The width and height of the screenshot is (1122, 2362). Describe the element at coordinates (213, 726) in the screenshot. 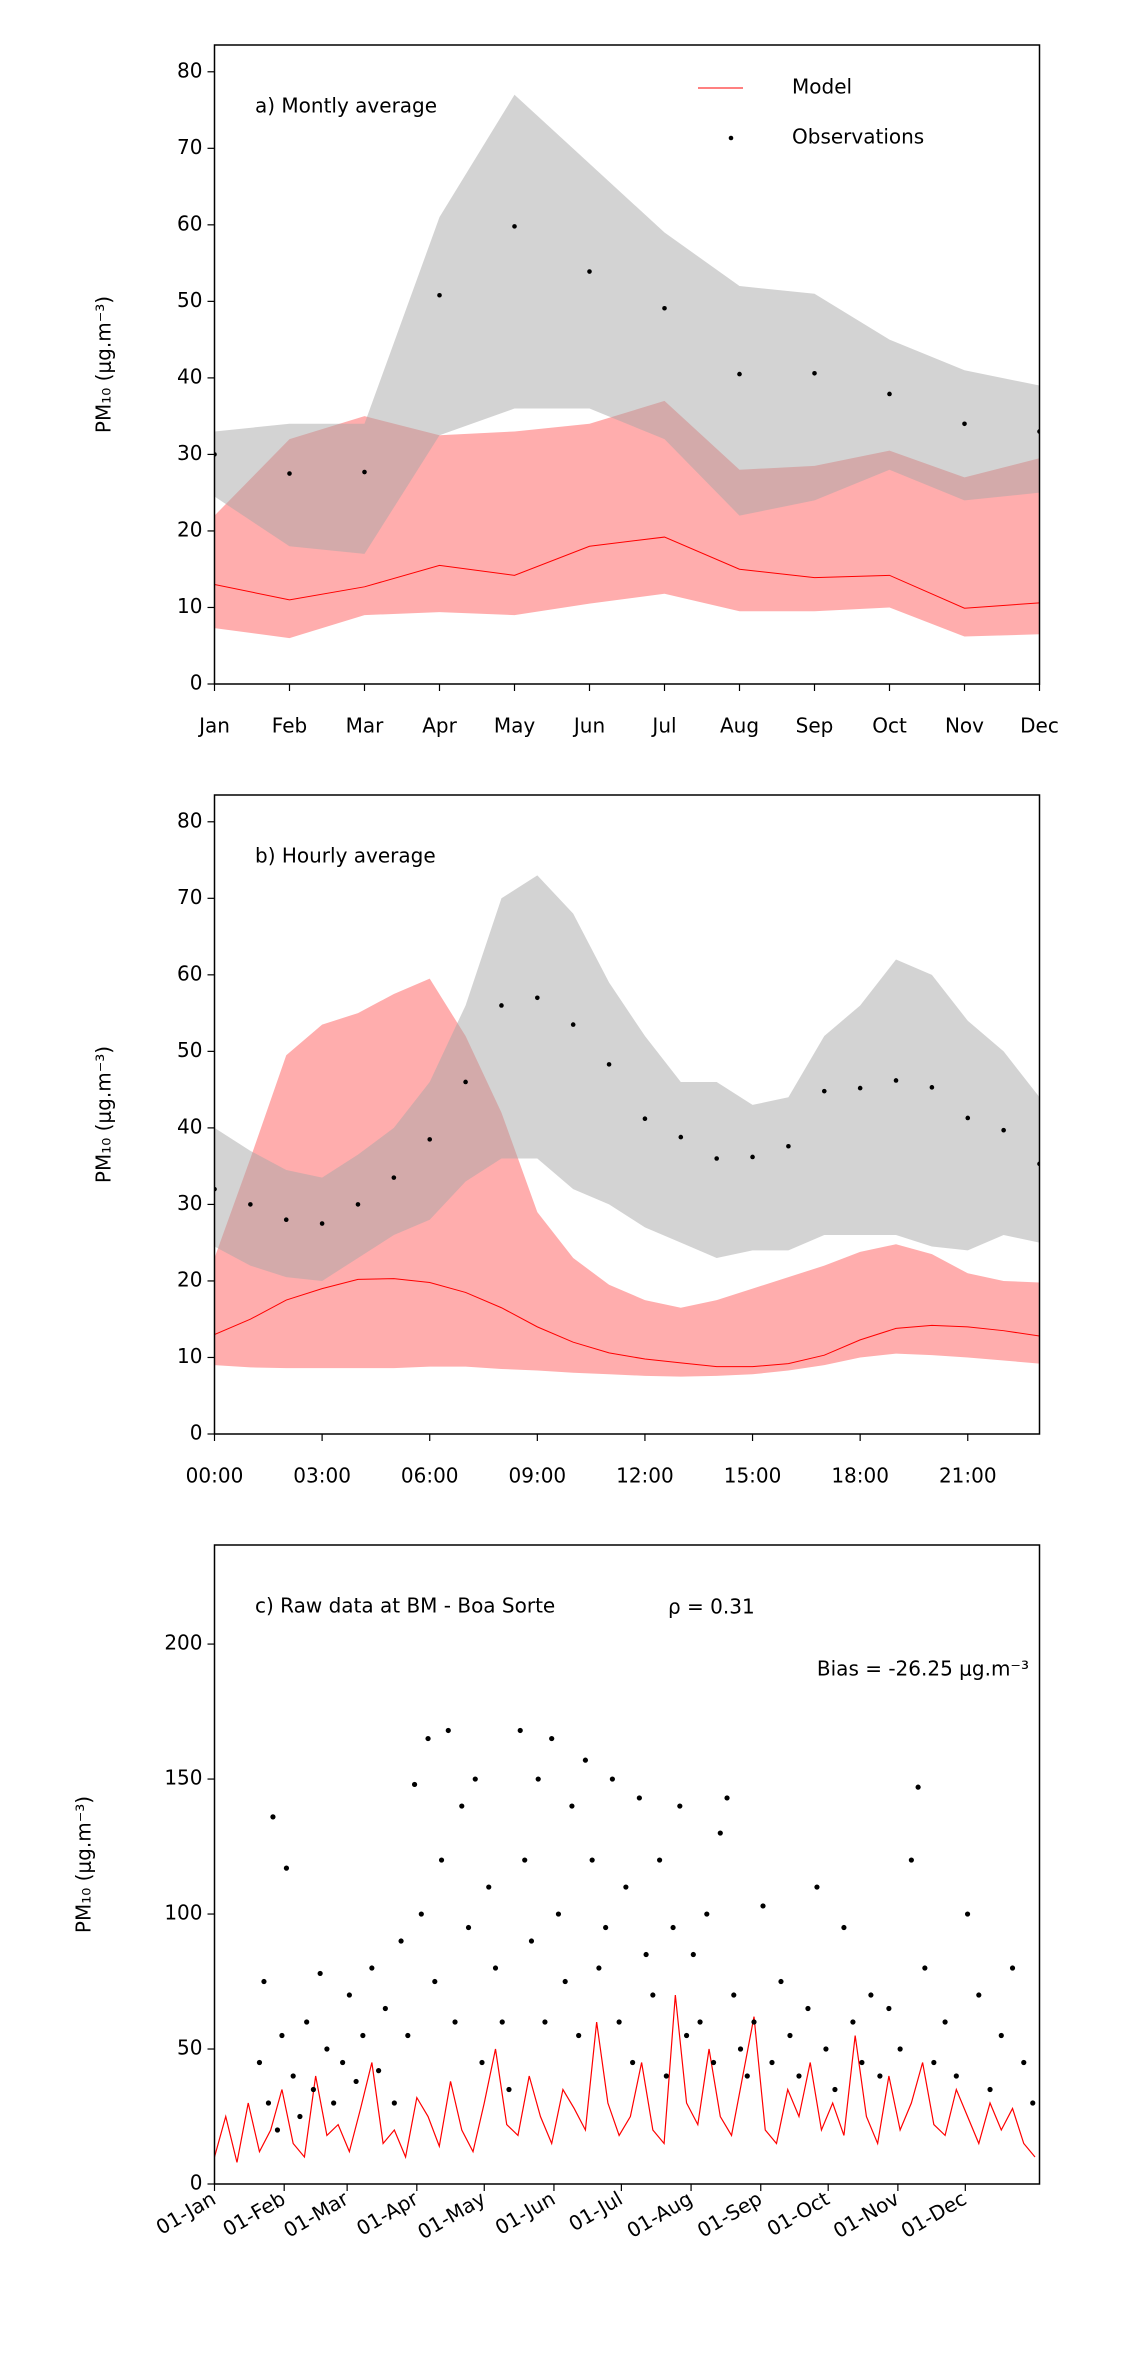

I see `x-tick-label: Jan` at that location.